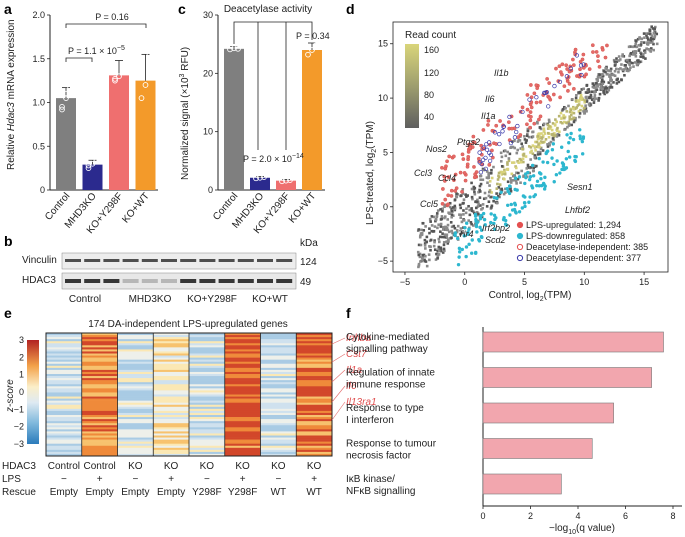 The width and height of the screenshot is (685, 537). I want to click on x-tick-label: 0, so click(464, 282).